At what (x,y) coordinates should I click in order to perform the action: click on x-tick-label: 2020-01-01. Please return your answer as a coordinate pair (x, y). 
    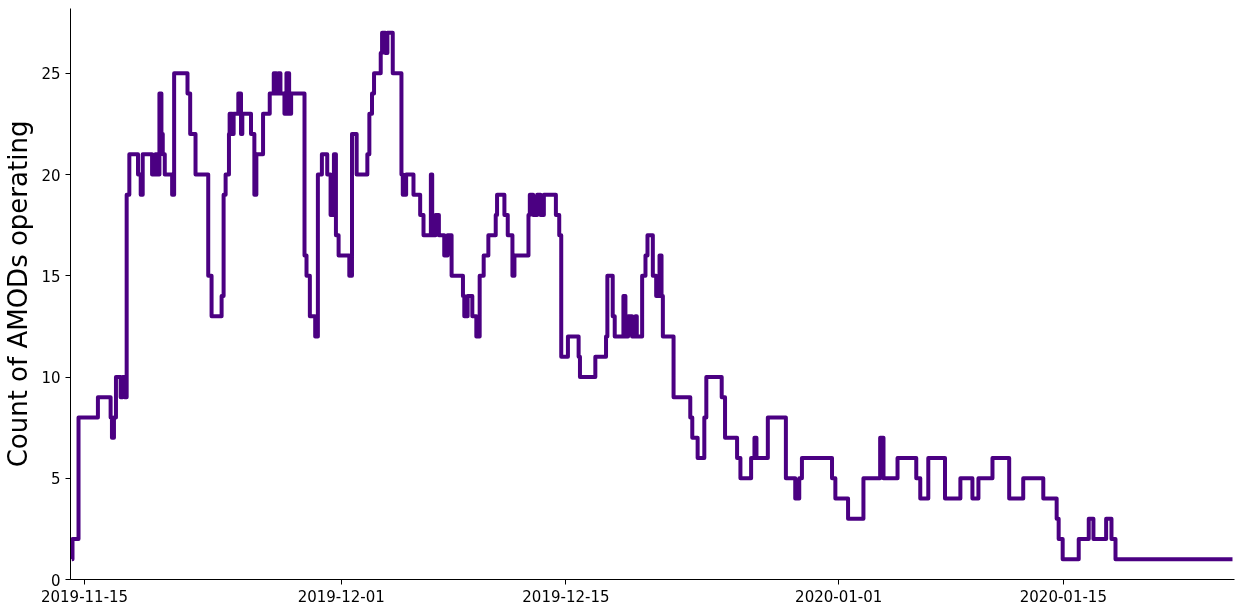
    Looking at the image, I should click on (839, 595).